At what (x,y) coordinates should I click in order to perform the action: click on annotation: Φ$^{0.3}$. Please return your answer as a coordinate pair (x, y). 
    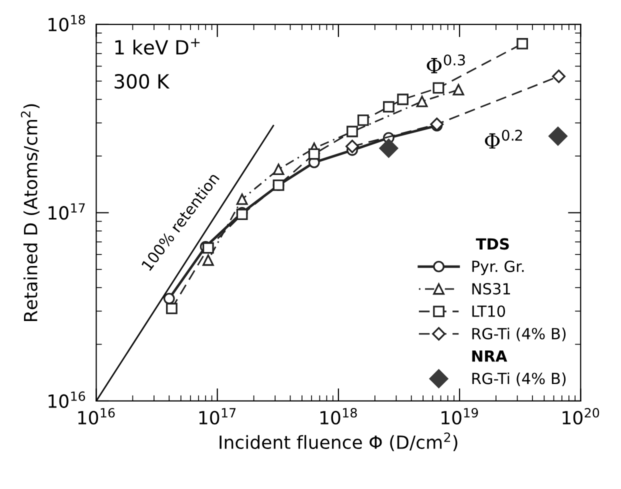
    Looking at the image, I should click on (445, 64).